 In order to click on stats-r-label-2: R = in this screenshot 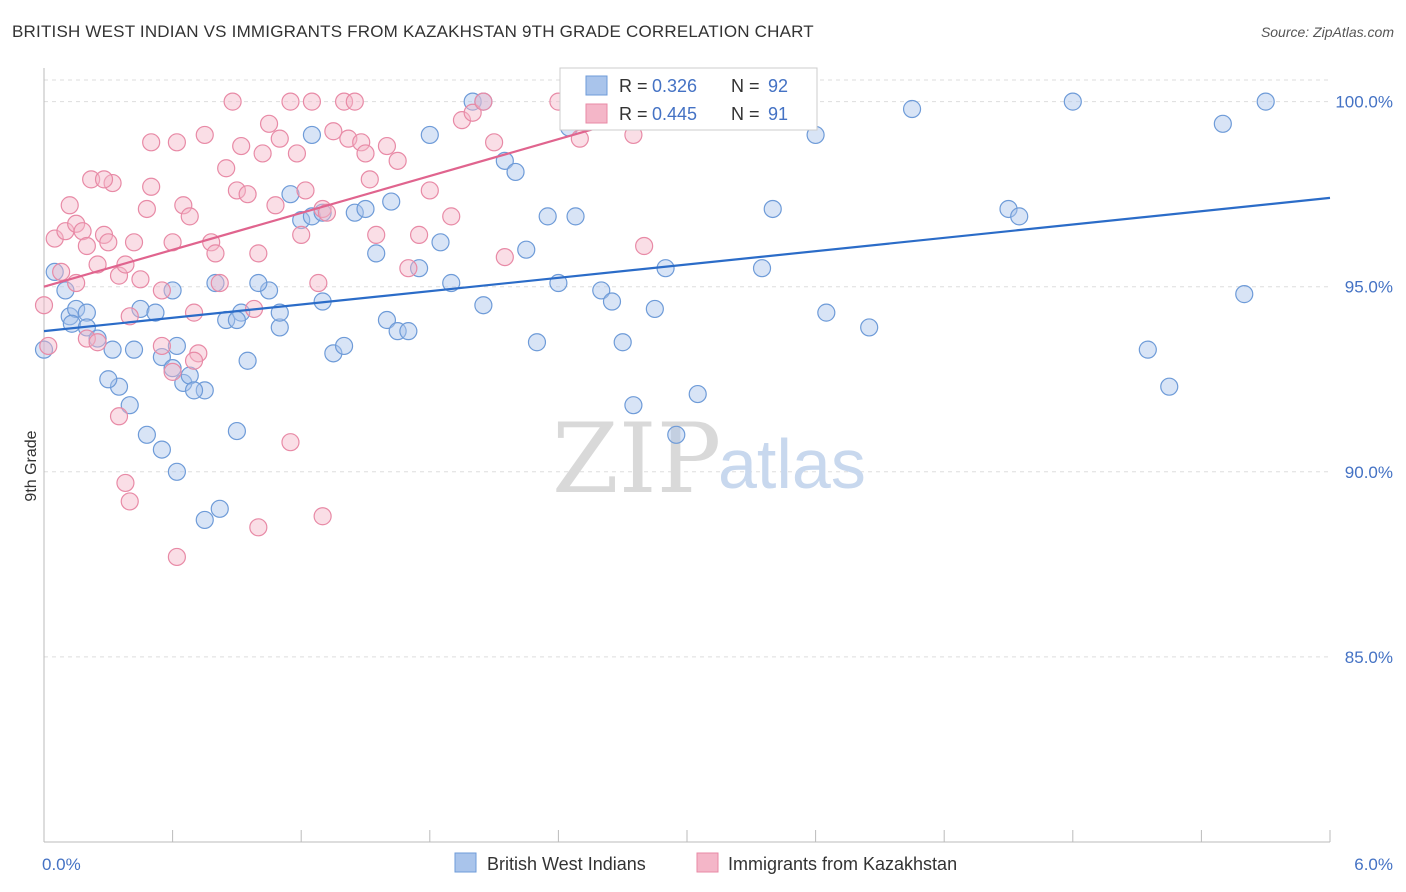, I will do `click(633, 114)`.